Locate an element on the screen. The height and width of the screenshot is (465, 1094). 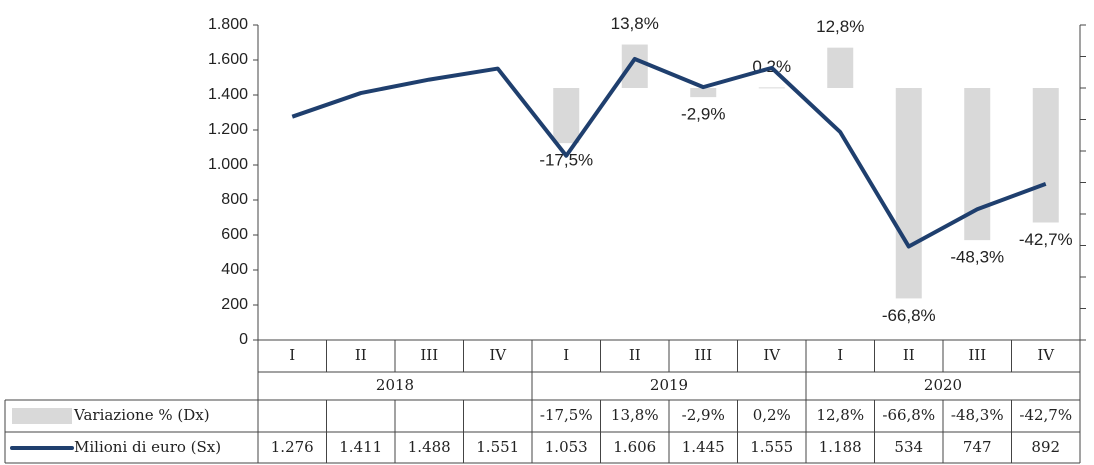
table-cell: 892 is located at coordinates (1045, 447).